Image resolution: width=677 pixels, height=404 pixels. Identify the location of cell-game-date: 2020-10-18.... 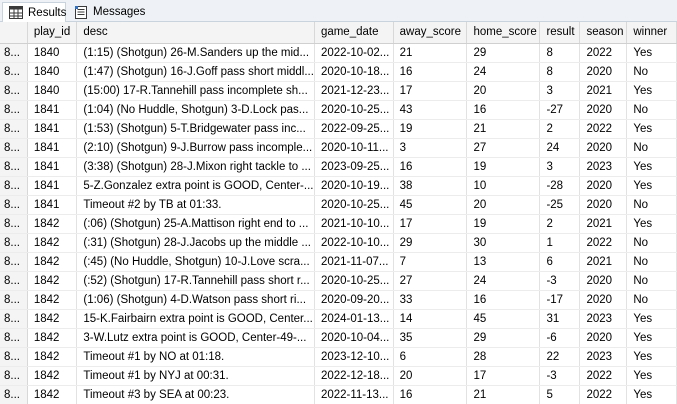
(354, 72).